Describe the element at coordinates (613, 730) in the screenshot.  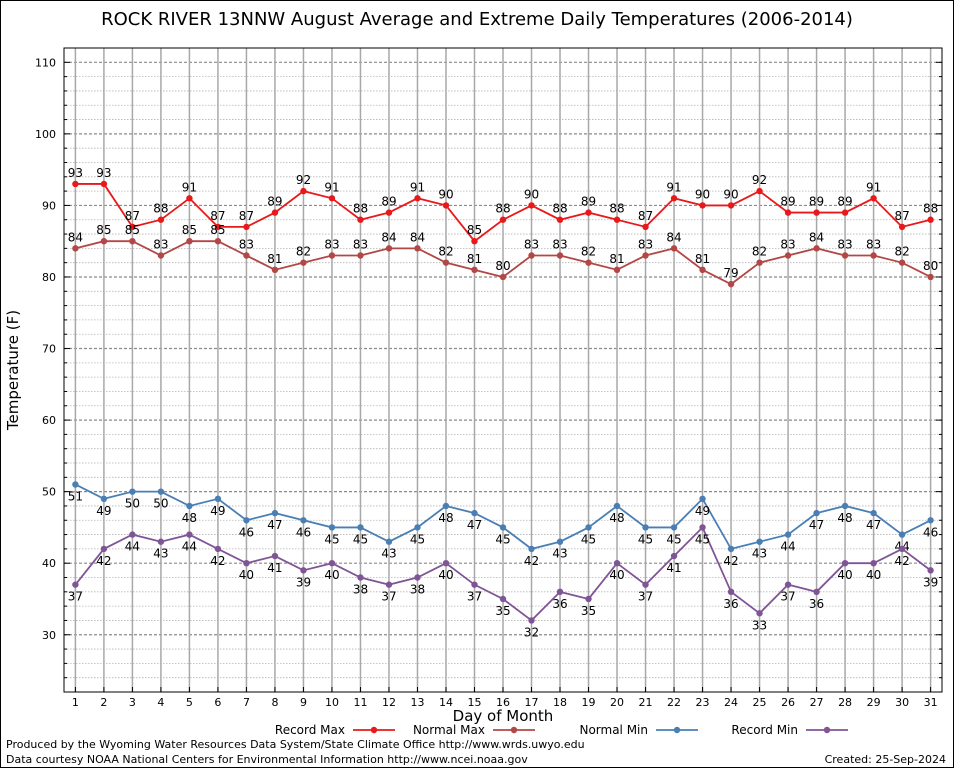
I see `legend-label-normal-min: Normal Min` at that location.